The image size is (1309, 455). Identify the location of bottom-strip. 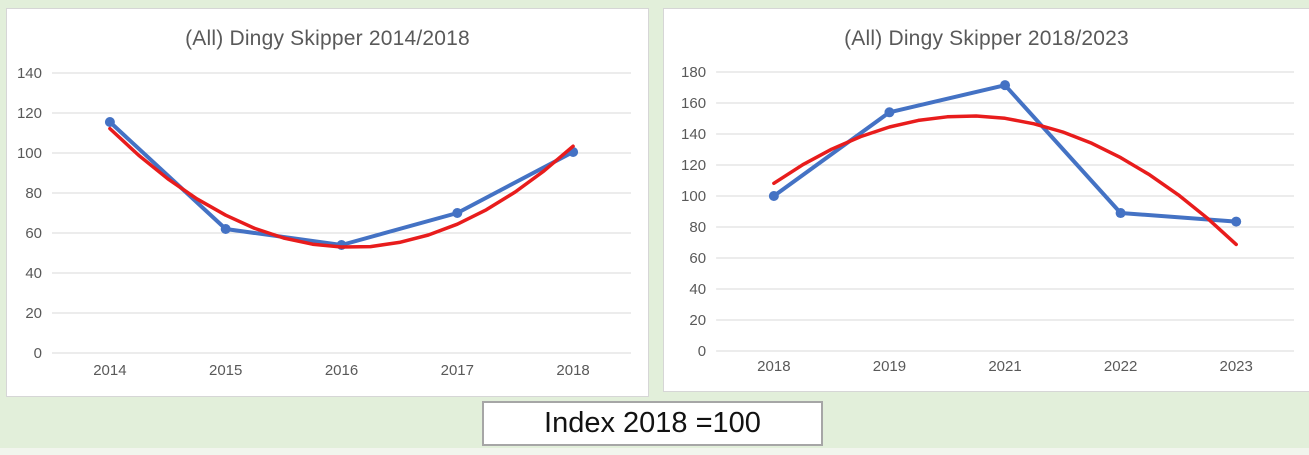
(654, 451).